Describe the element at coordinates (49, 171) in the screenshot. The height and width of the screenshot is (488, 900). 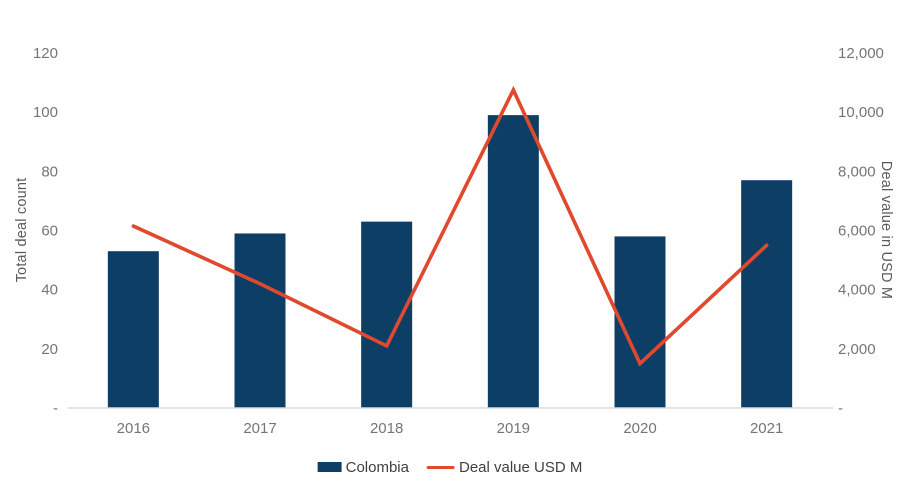
I see `left-axis-tick-label: 80` at that location.